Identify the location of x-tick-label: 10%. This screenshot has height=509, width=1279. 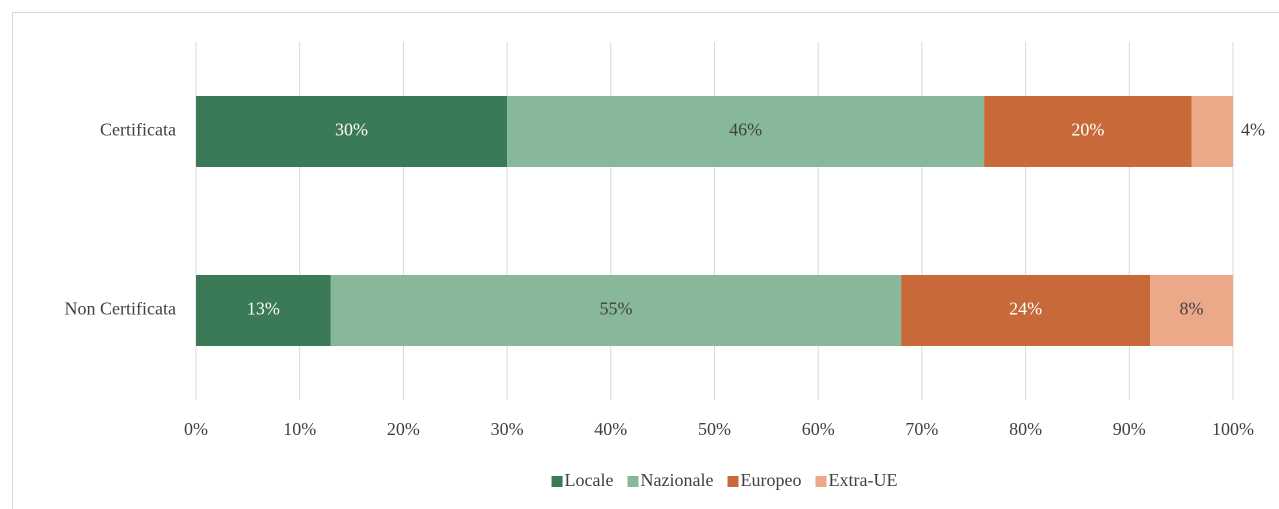
(299, 429).